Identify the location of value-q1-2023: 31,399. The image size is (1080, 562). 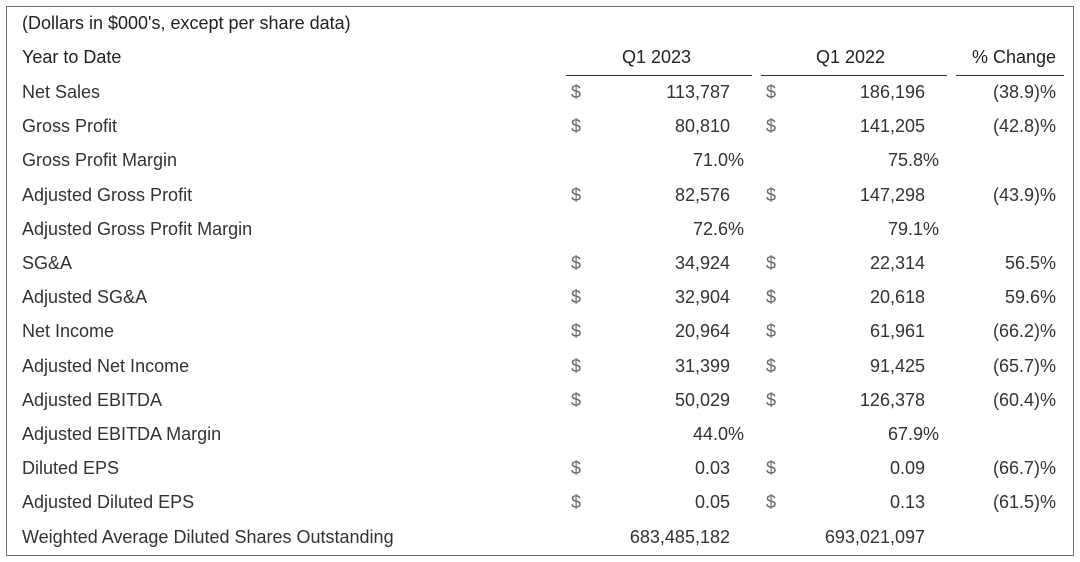
(702, 366).